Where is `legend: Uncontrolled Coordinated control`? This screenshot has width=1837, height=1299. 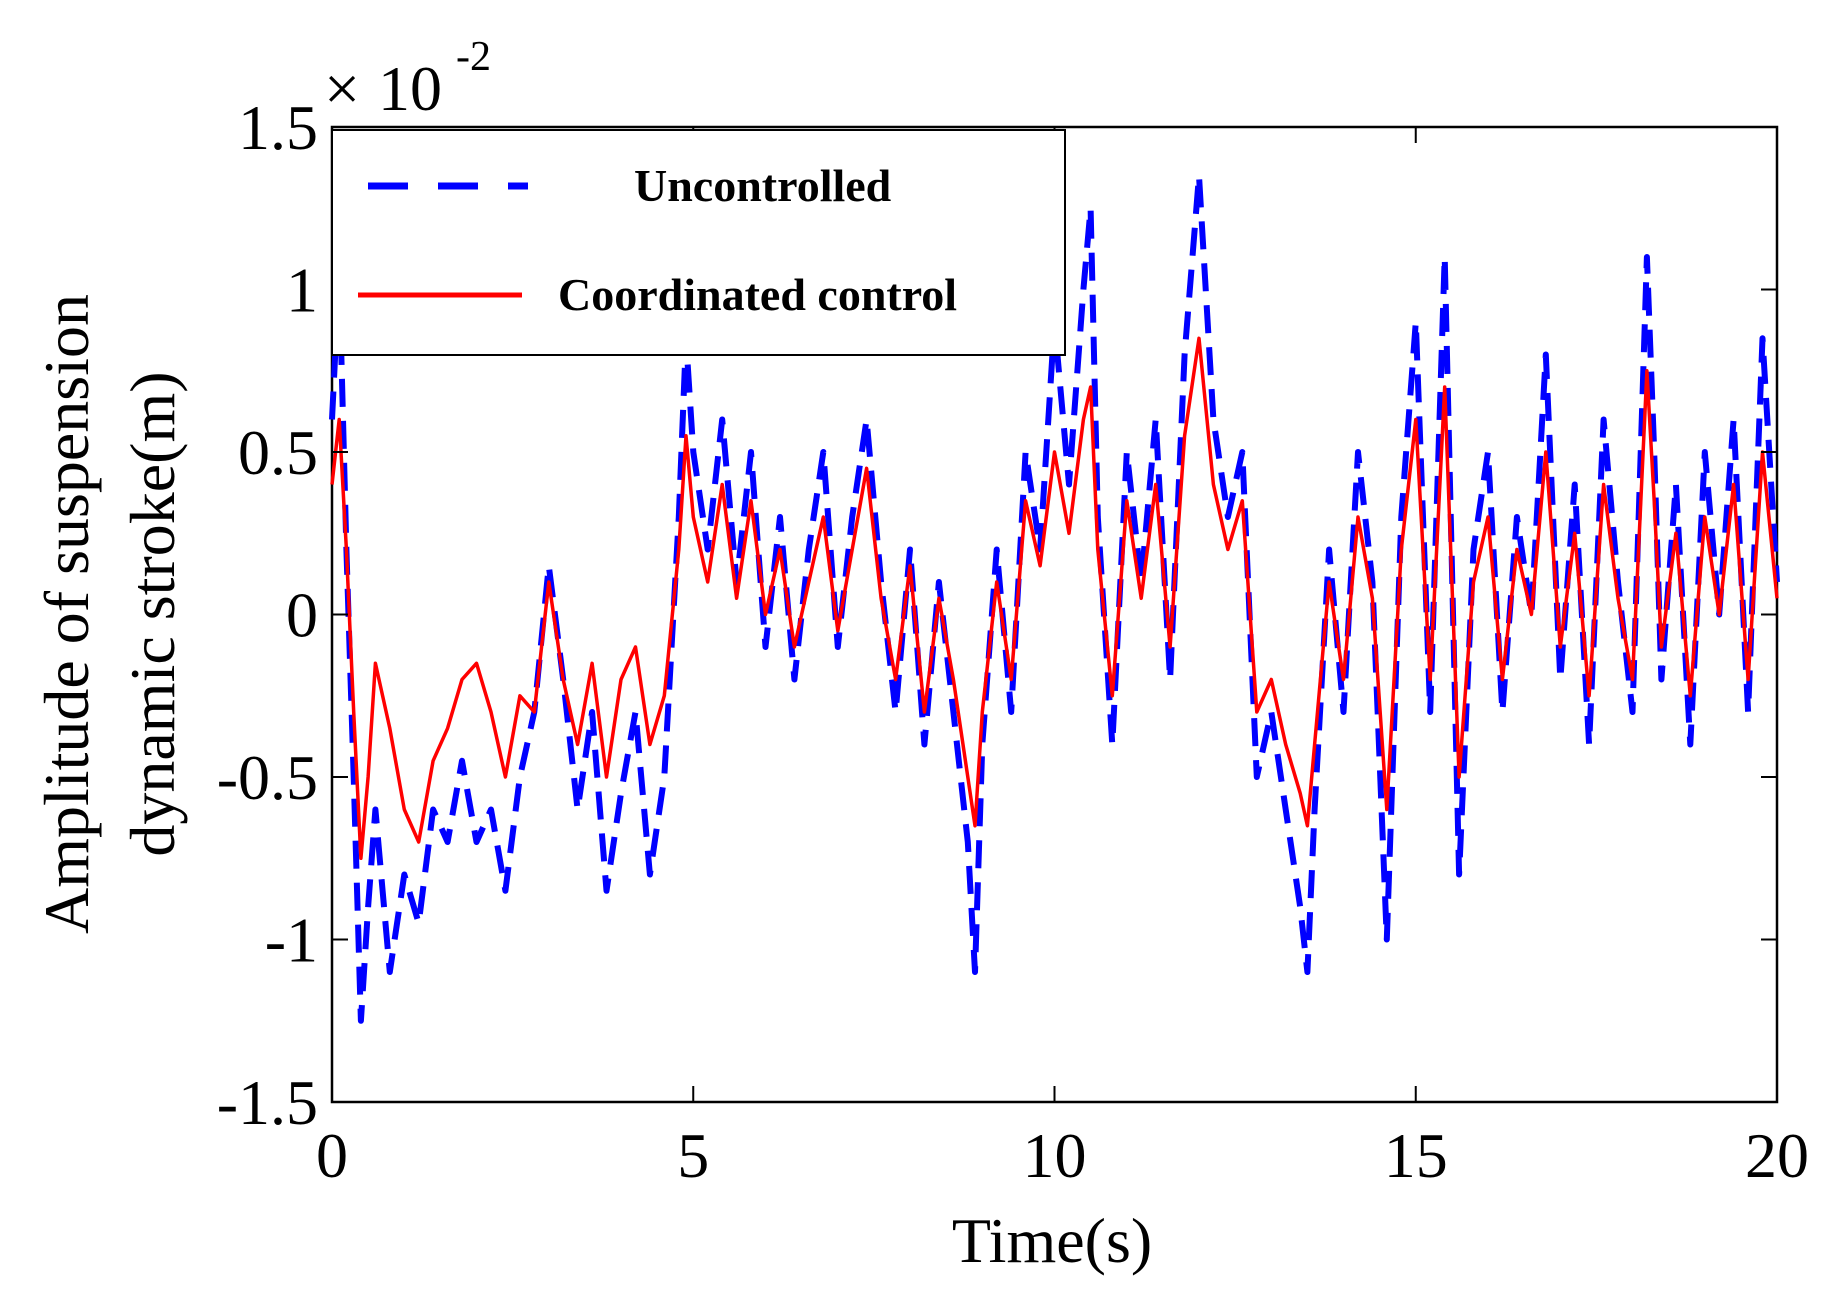
legend: Uncontrolled Coordinated control is located at coordinates (698, 242).